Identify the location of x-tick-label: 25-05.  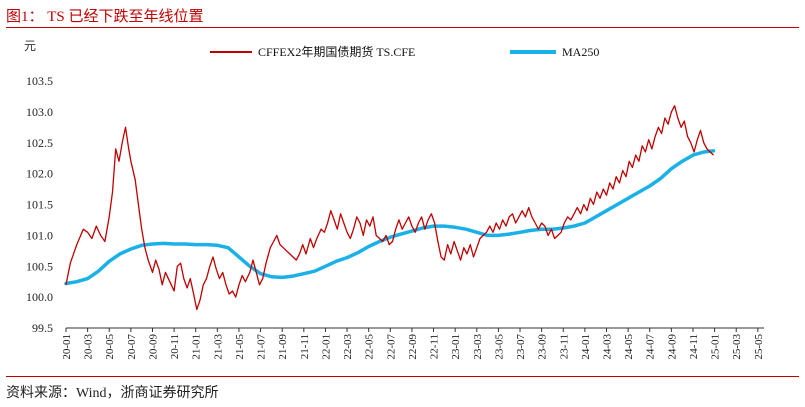
(759, 347).